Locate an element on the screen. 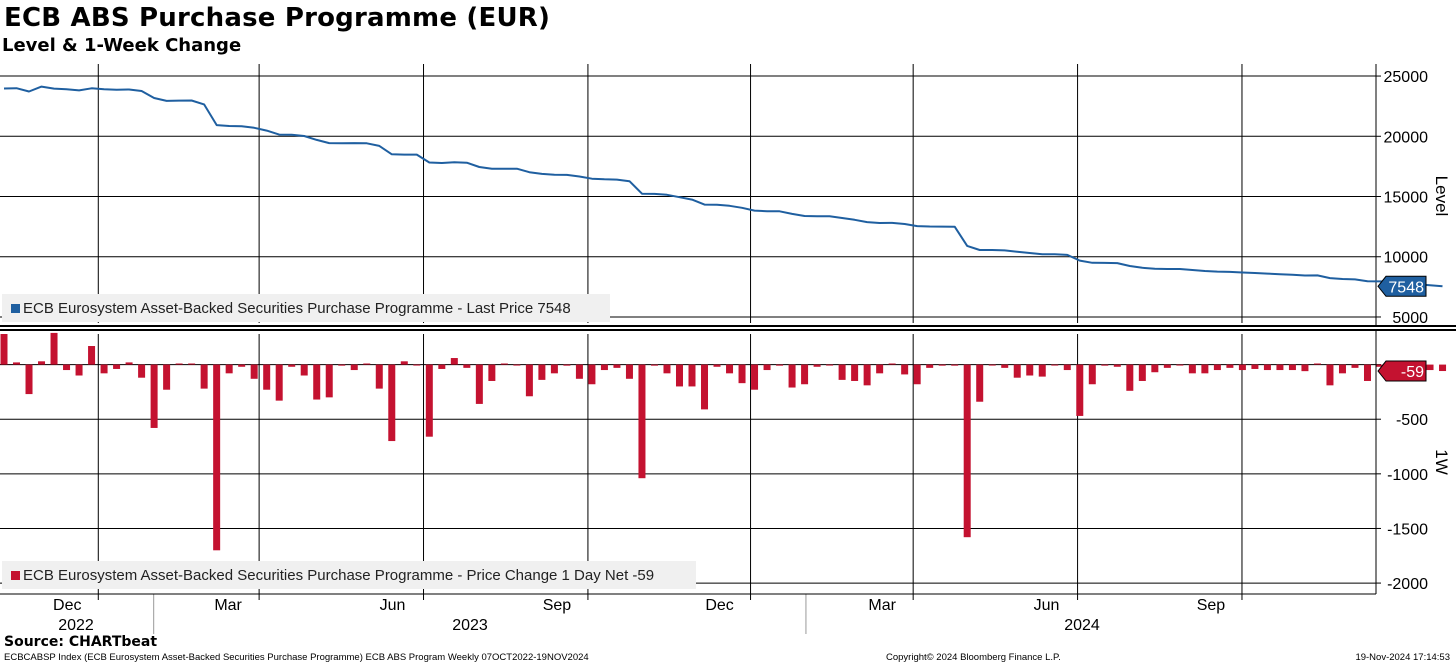 The height and width of the screenshot is (666, 1456). change-last-value-tag: -59 is located at coordinates (1402, 371).